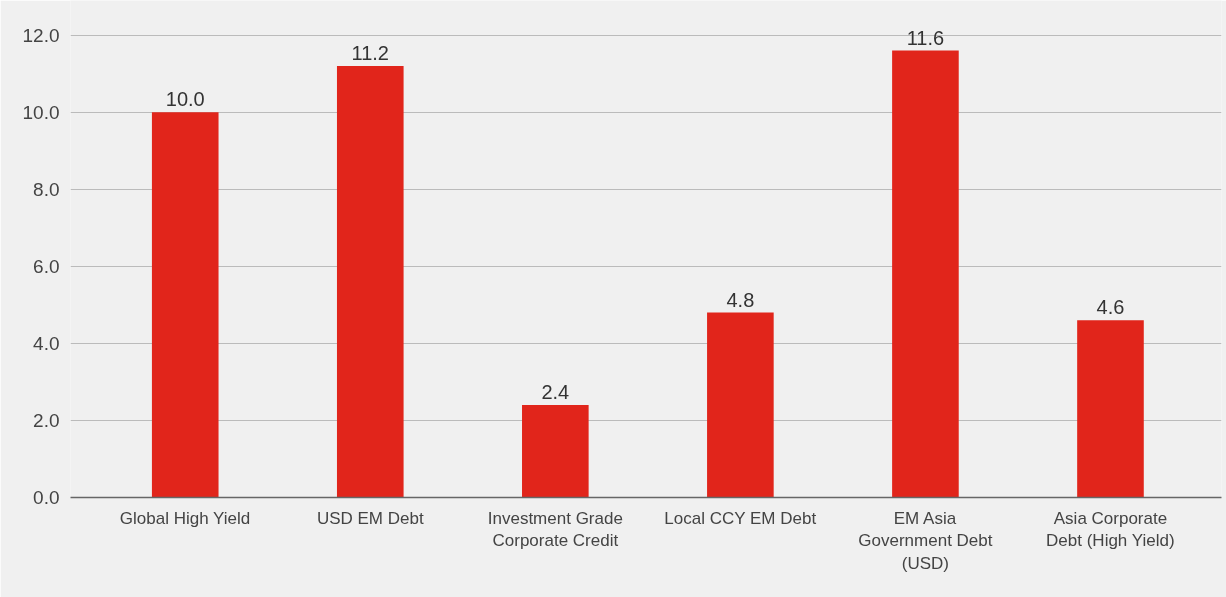  What do you see at coordinates (555, 529) in the screenshot?
I see `x-tick-label: Investment Grade Corporate Credit` at bounding box center [555, 529].